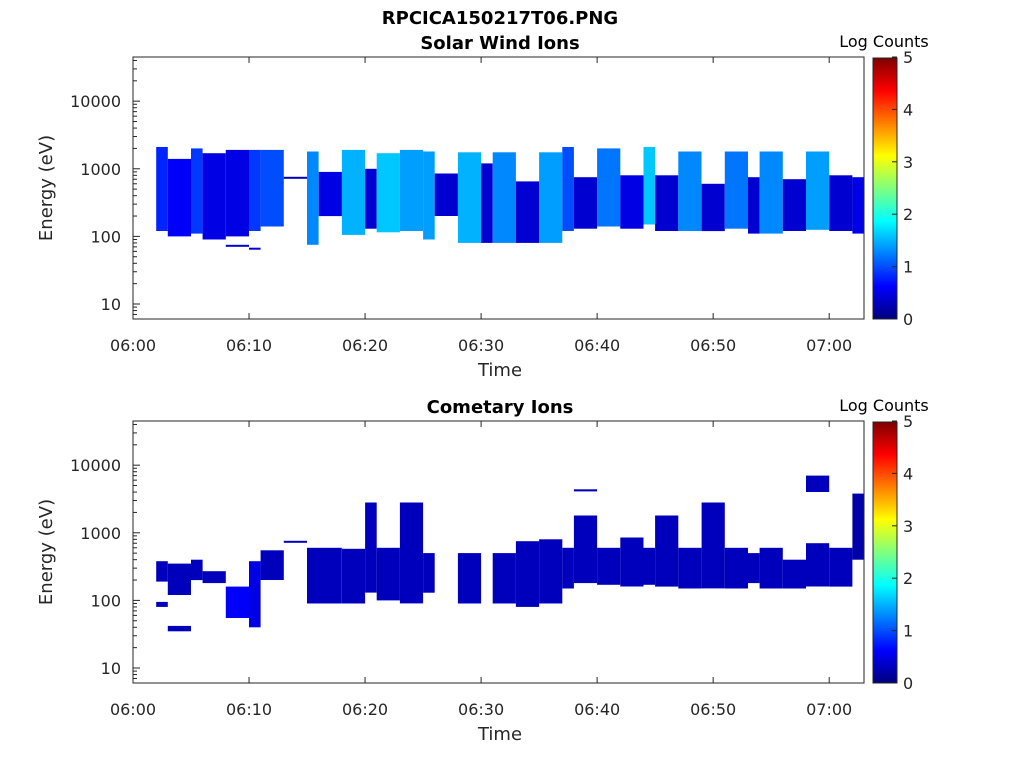  Describe the element at coordinates (500, 407) in the screenshot. I see `panel-title: Cometary Ions` at that location.